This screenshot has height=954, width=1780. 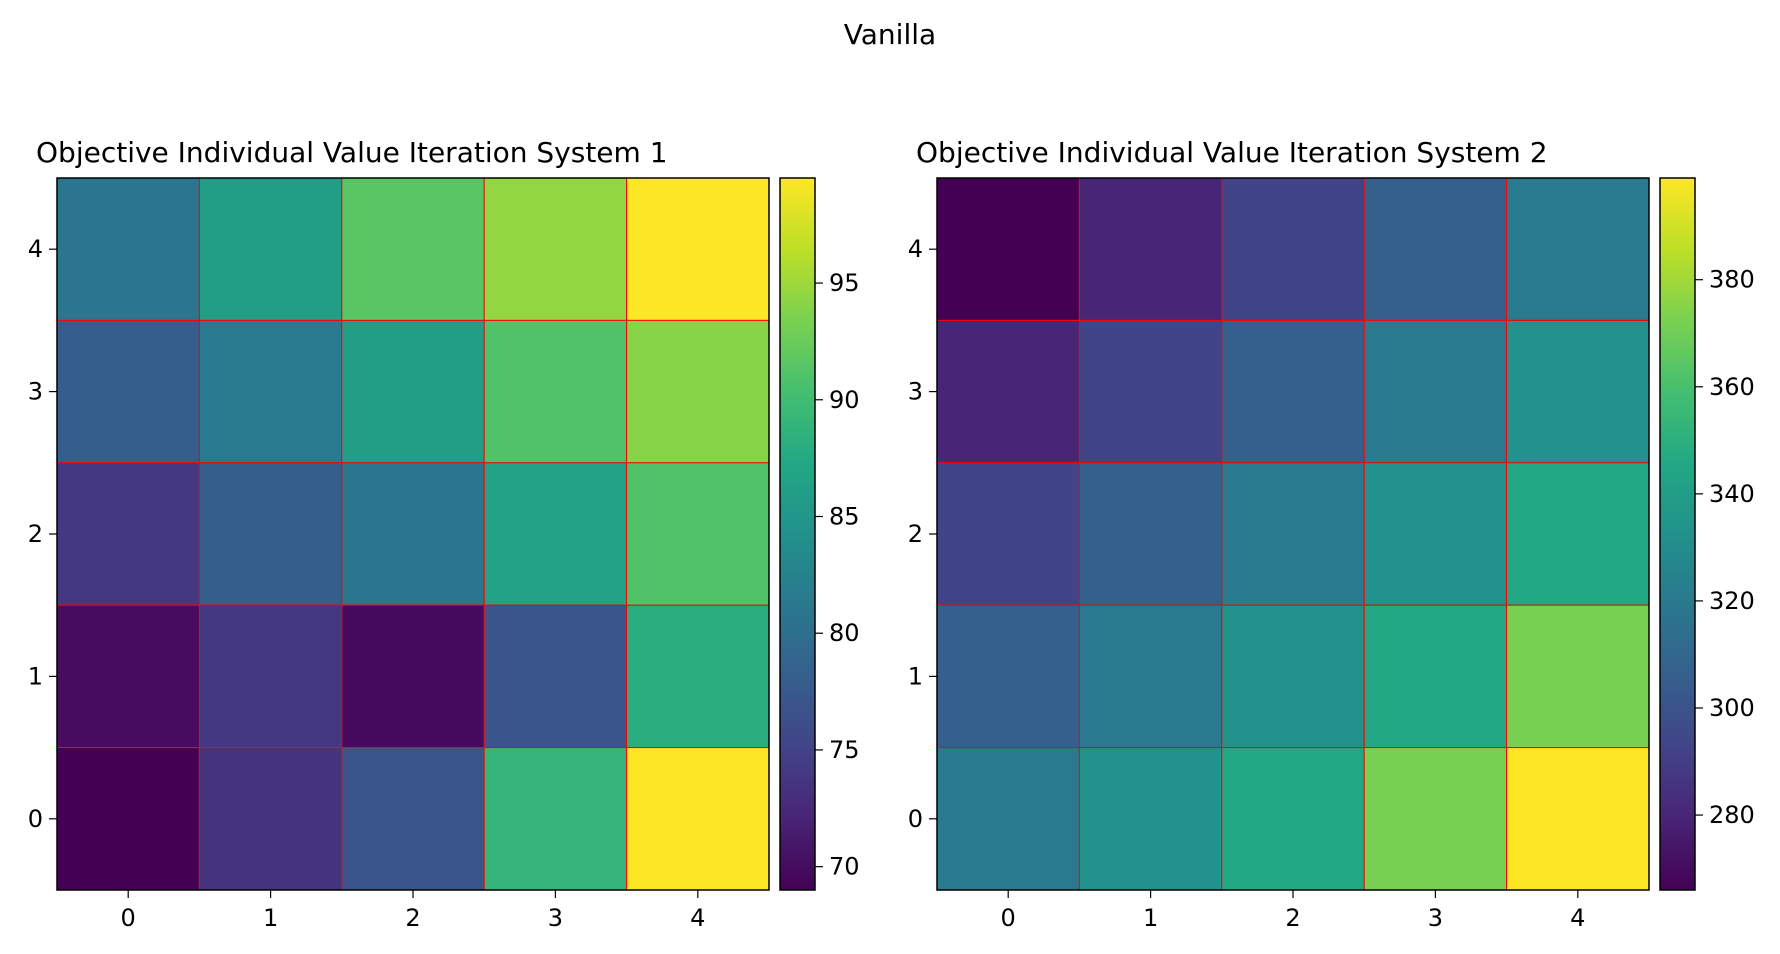 What do you see at coordinates (844, 867) in the screenshot?
I see `colorbar-tick-label: 70` at bounding box center [844, 867].